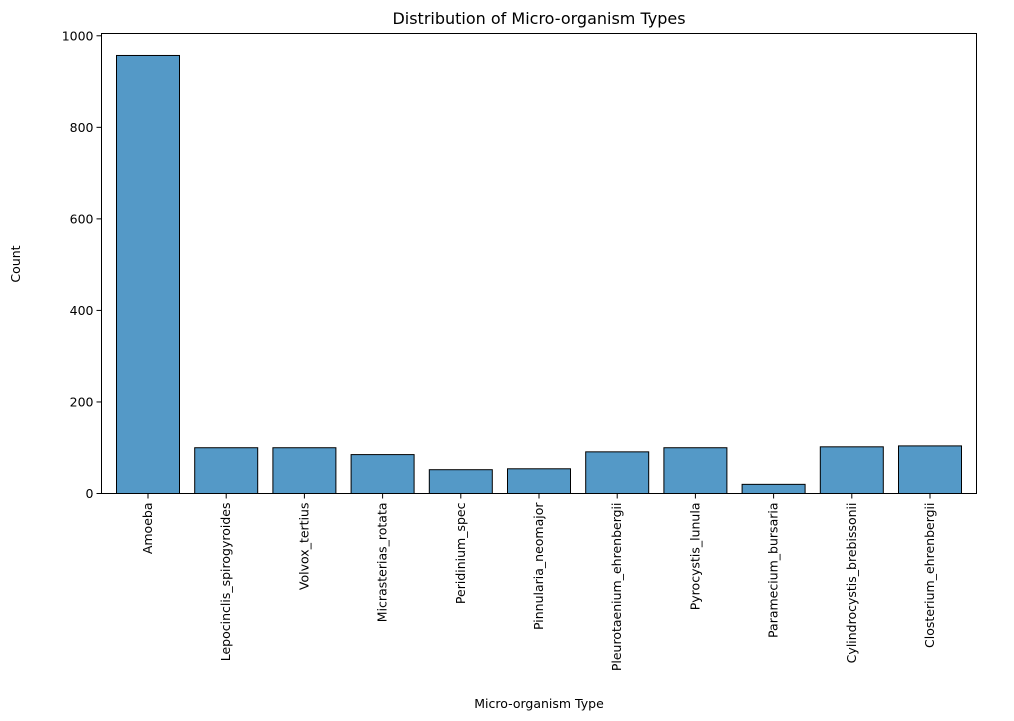  Describe the element at coordinates (148, 274) in the screenshot. I see `bar-Amoeba` at that location.